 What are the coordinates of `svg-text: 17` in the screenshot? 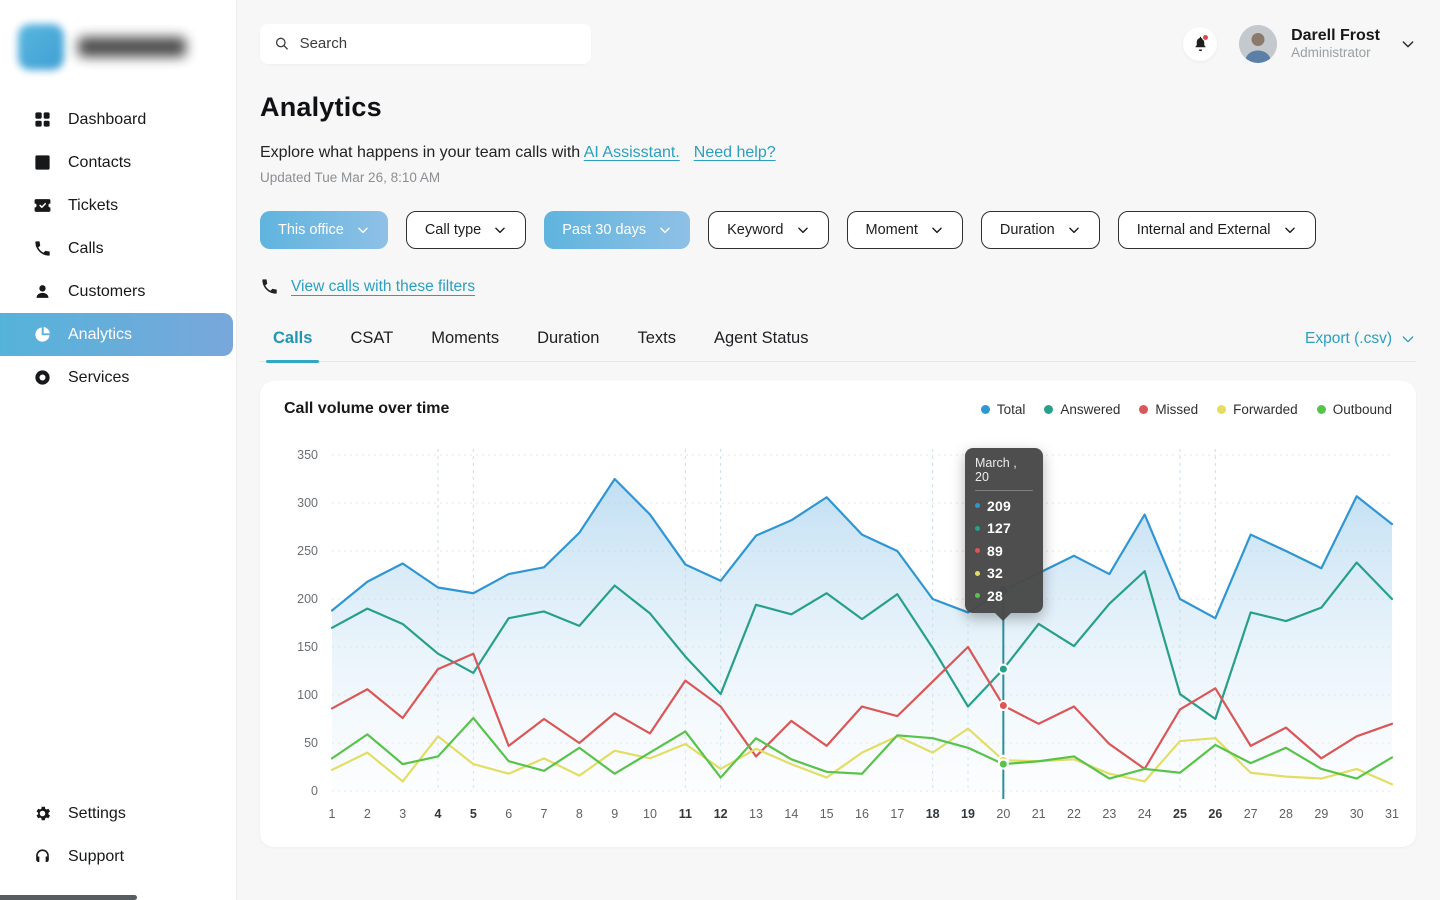 It's located at (897, 814).